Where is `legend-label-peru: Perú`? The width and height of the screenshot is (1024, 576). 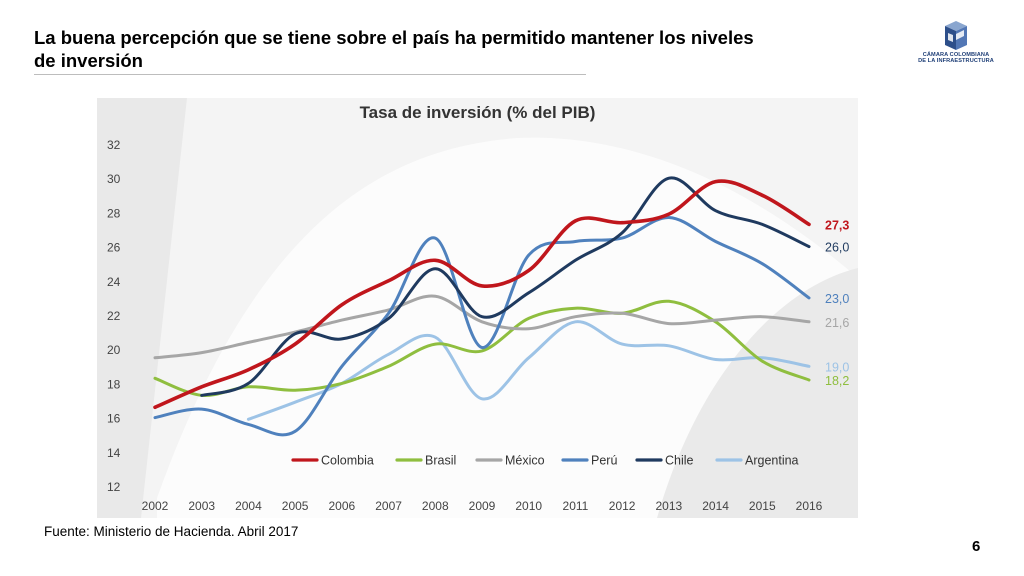 legend-label-peru: Perú is located at coordinates (604, 461).